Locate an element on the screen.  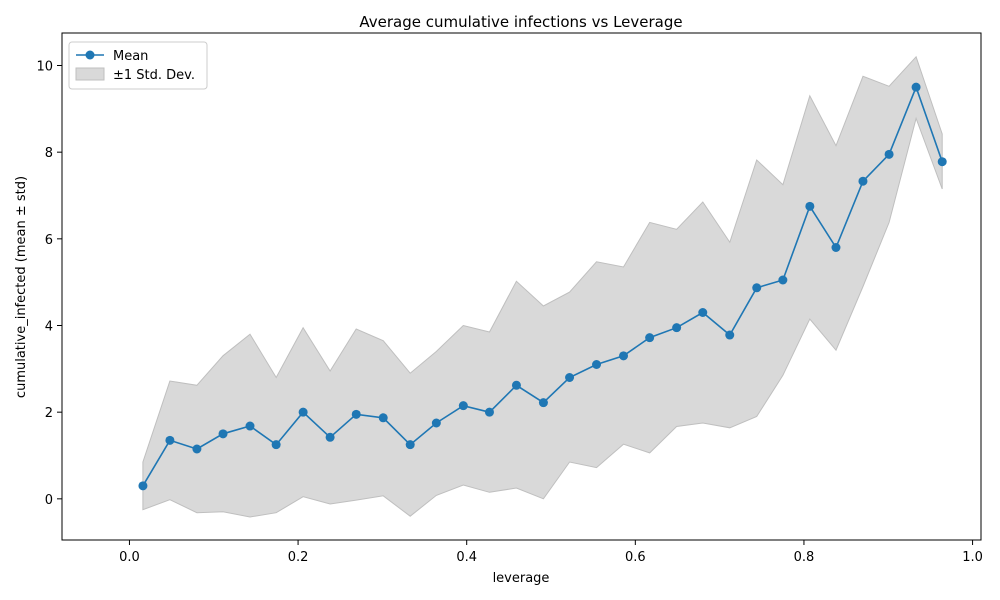
y-tick-label: 2 is located at coordinates (49, 413).